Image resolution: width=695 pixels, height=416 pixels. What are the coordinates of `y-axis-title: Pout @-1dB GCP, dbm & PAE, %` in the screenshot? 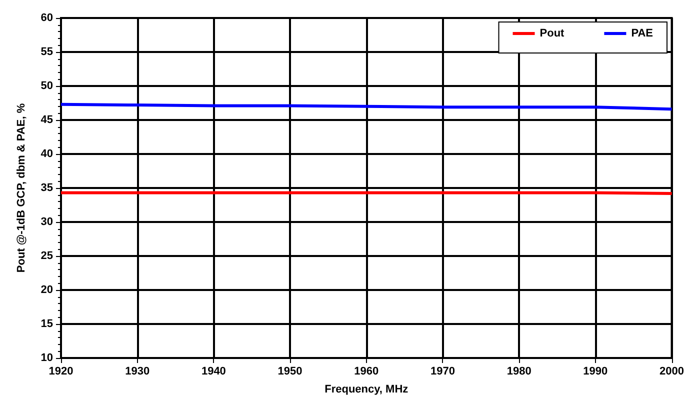 It's located at (22, 188).